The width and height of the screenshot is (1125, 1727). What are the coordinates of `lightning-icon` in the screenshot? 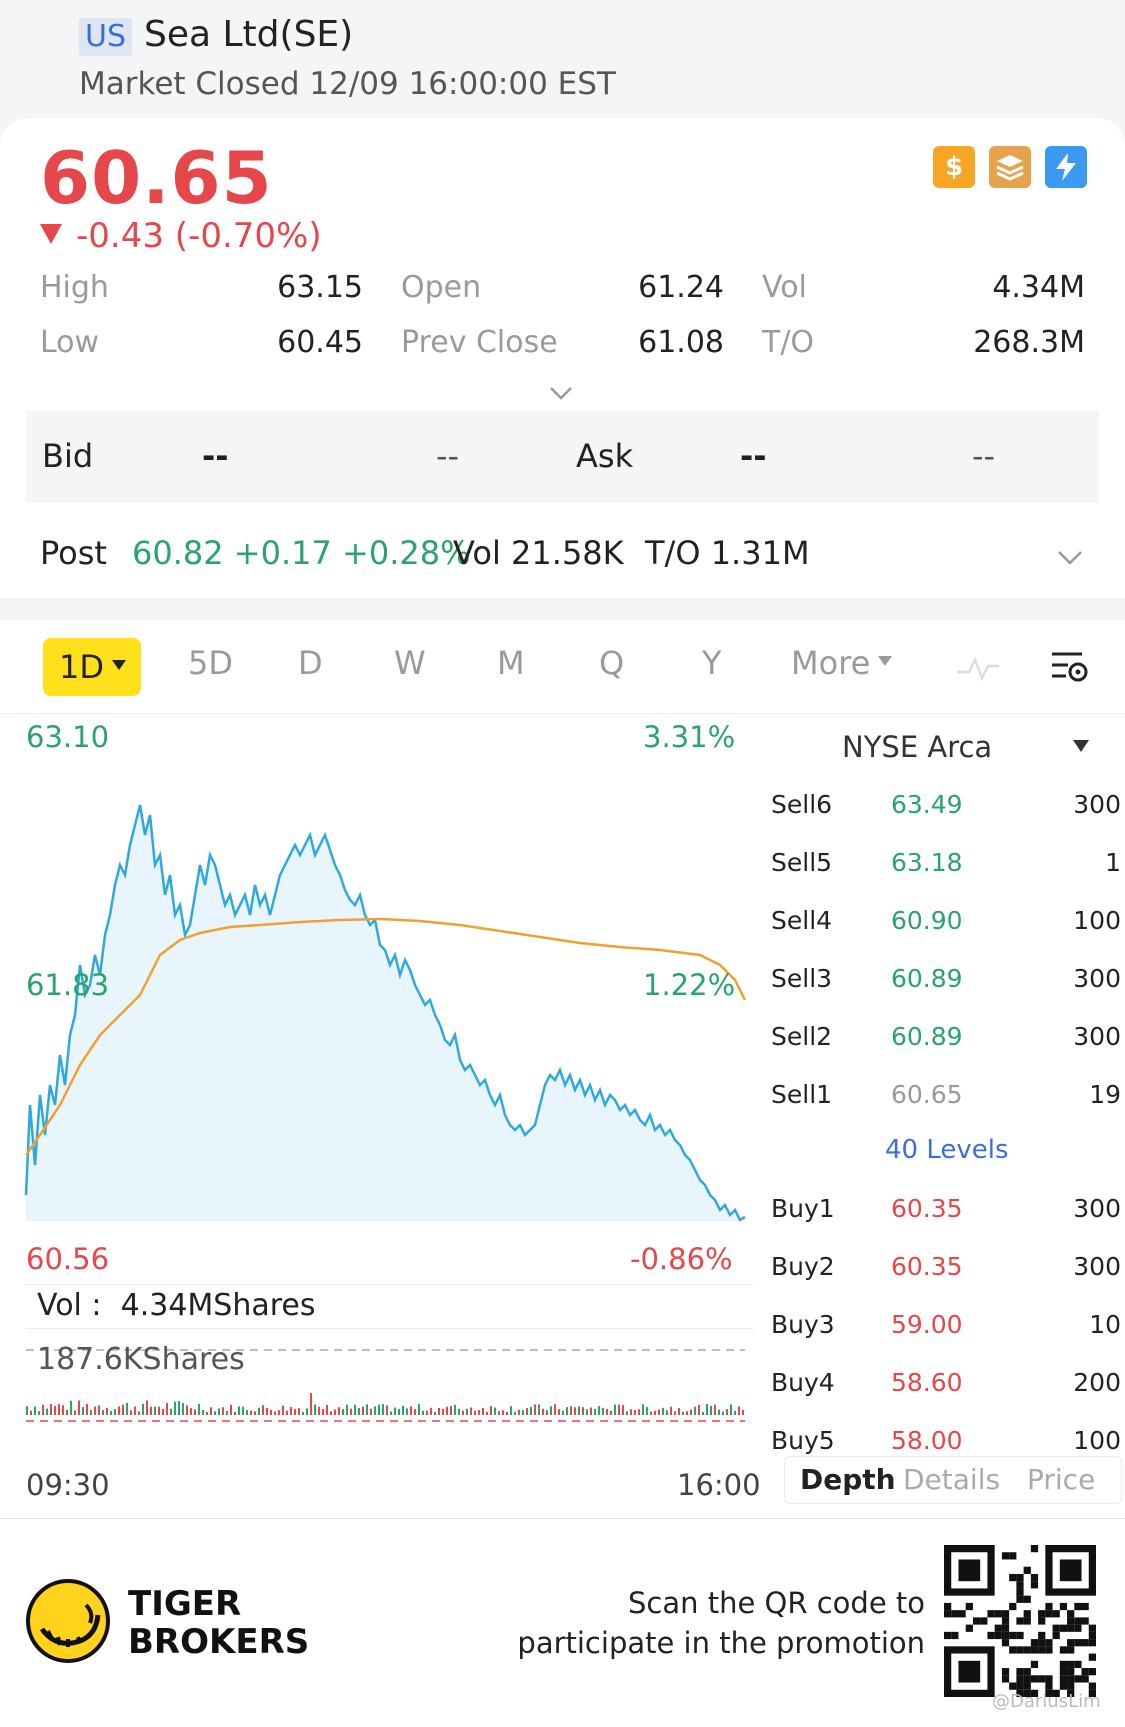 It's located at (1066, 167).